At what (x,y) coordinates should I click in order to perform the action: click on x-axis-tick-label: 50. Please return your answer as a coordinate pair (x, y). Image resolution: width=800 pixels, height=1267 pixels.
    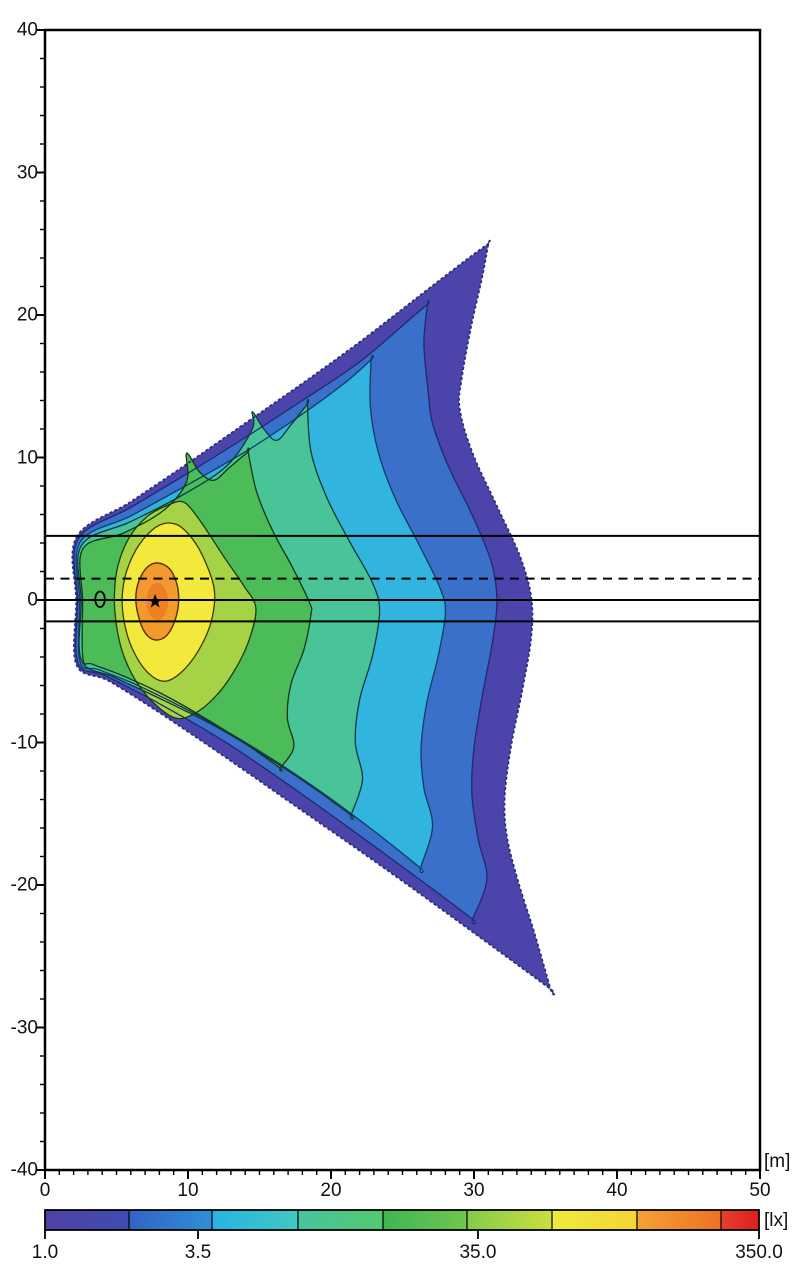
    Looking at the image, I should click on (760, 1190).